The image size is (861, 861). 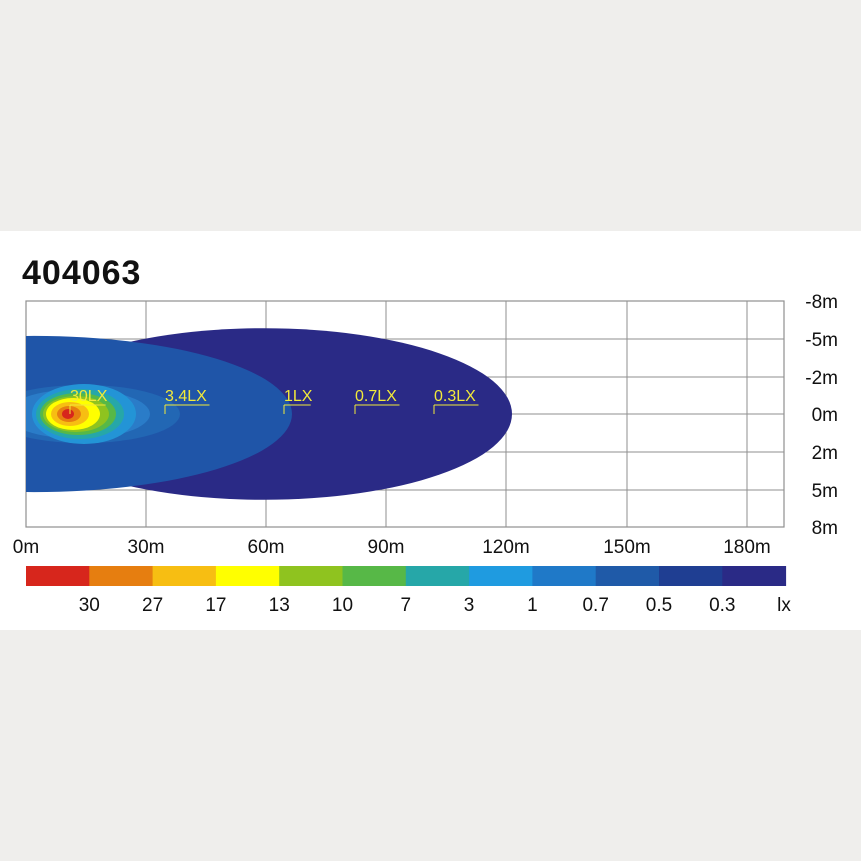 I want to click on x-tick-label: 0m, so click(x=26, y=547).